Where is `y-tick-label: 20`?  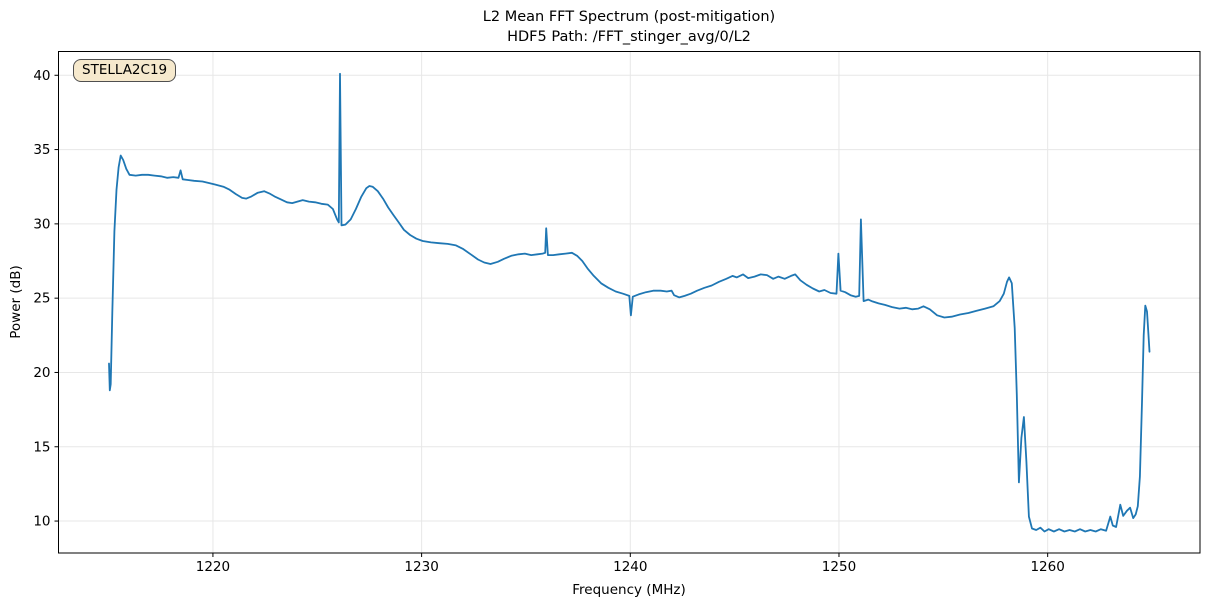 y-tick-label: 20 is located at coordinates (41, 373).